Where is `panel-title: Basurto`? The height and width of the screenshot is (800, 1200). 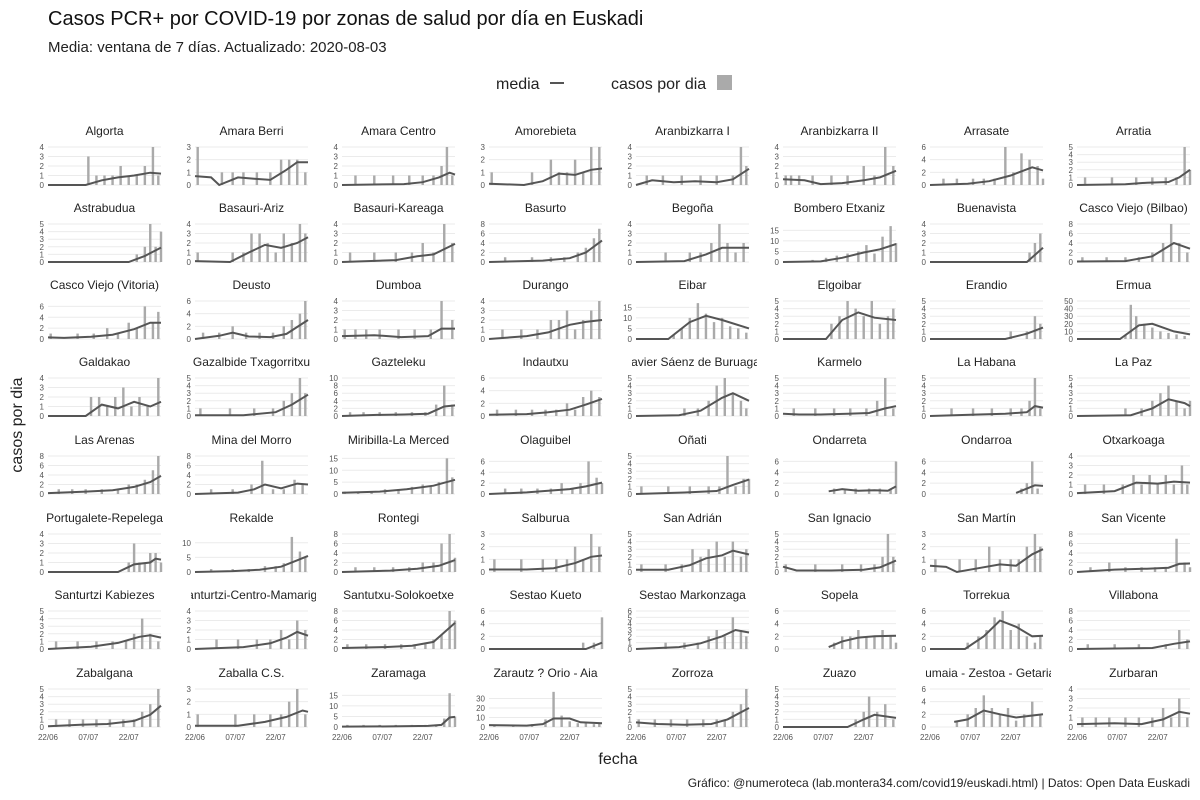 panel-title: Basurto is located at coordinates (546, 208).